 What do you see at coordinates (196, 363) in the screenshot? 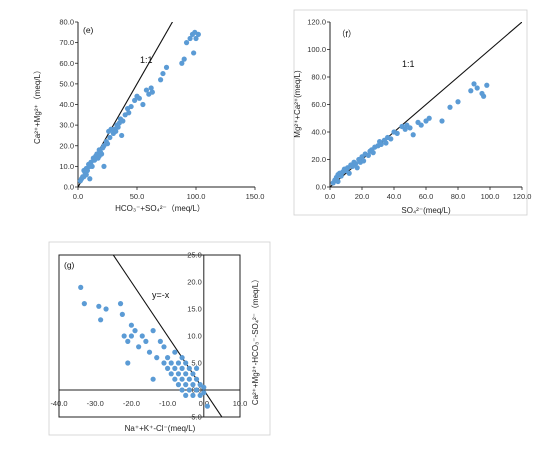
I see `y-tick-label: 5.0` at bounding box center [196, 363].